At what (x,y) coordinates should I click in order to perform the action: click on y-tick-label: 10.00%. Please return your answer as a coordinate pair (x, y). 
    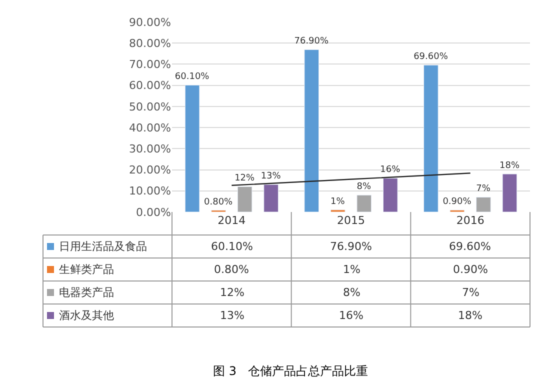
    Looking at the image, I should click on (150, 191).